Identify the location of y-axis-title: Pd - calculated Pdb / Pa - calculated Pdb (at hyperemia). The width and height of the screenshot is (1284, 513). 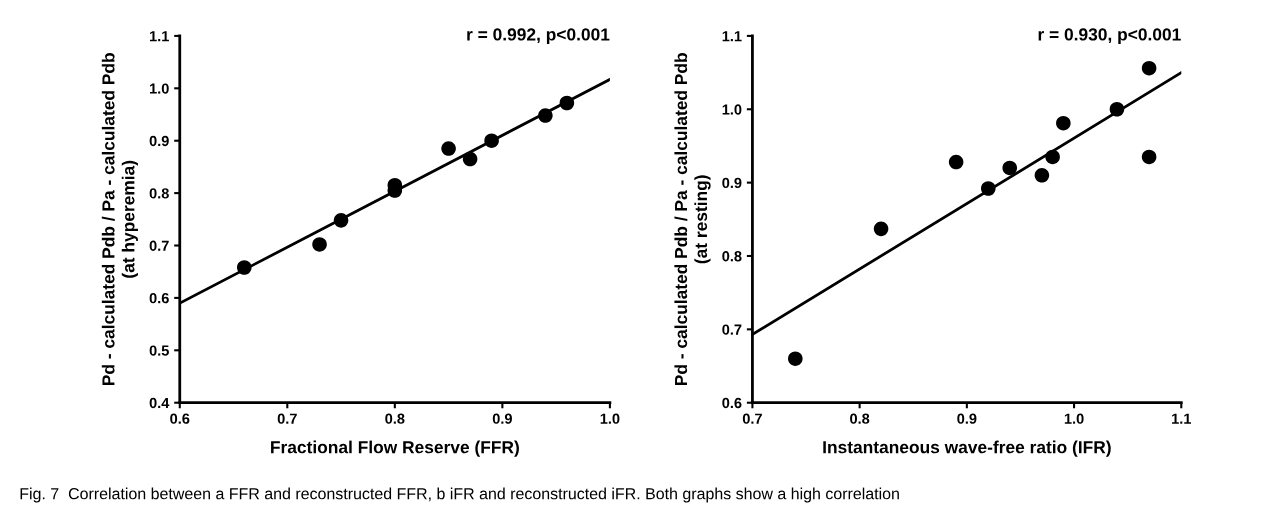
(119, 219).